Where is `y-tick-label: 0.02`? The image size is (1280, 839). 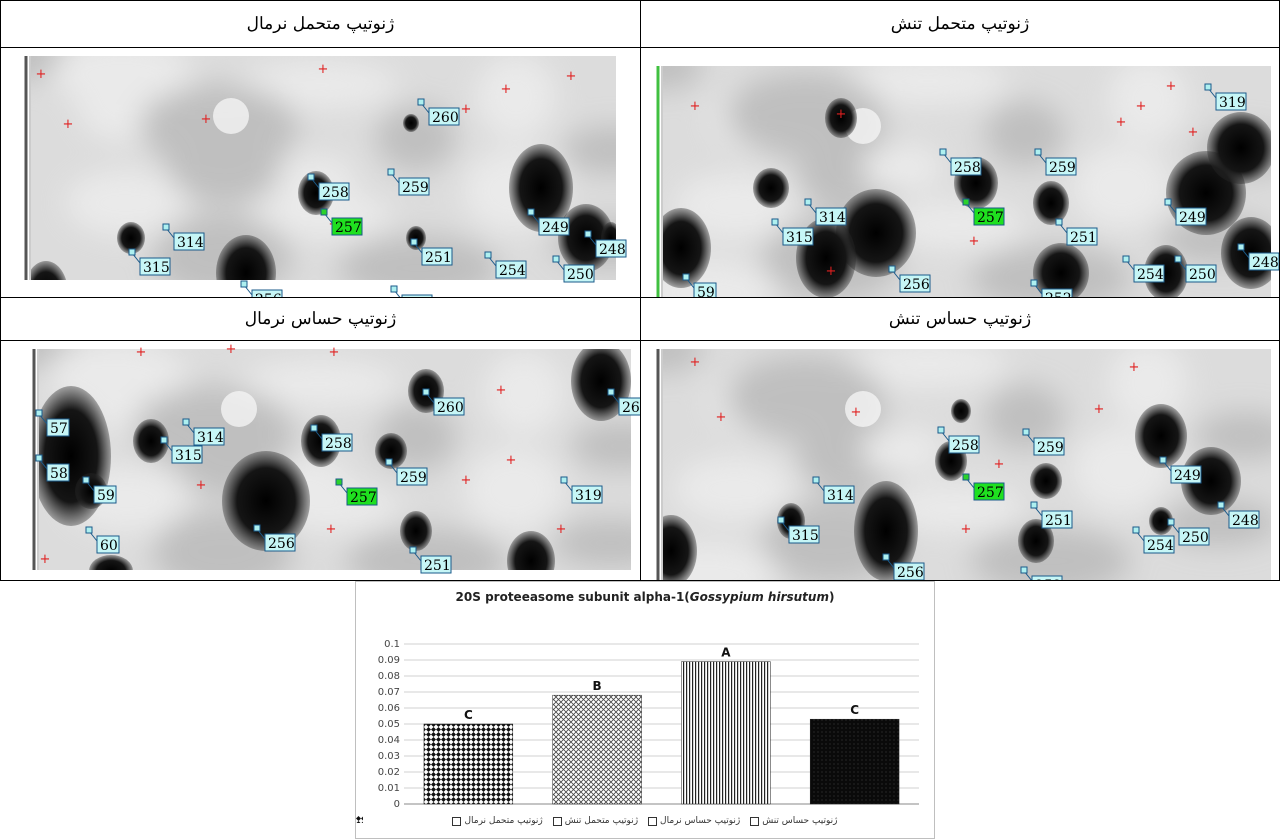
y-tick-label: 0.02 is located at coordinates (389, 772).